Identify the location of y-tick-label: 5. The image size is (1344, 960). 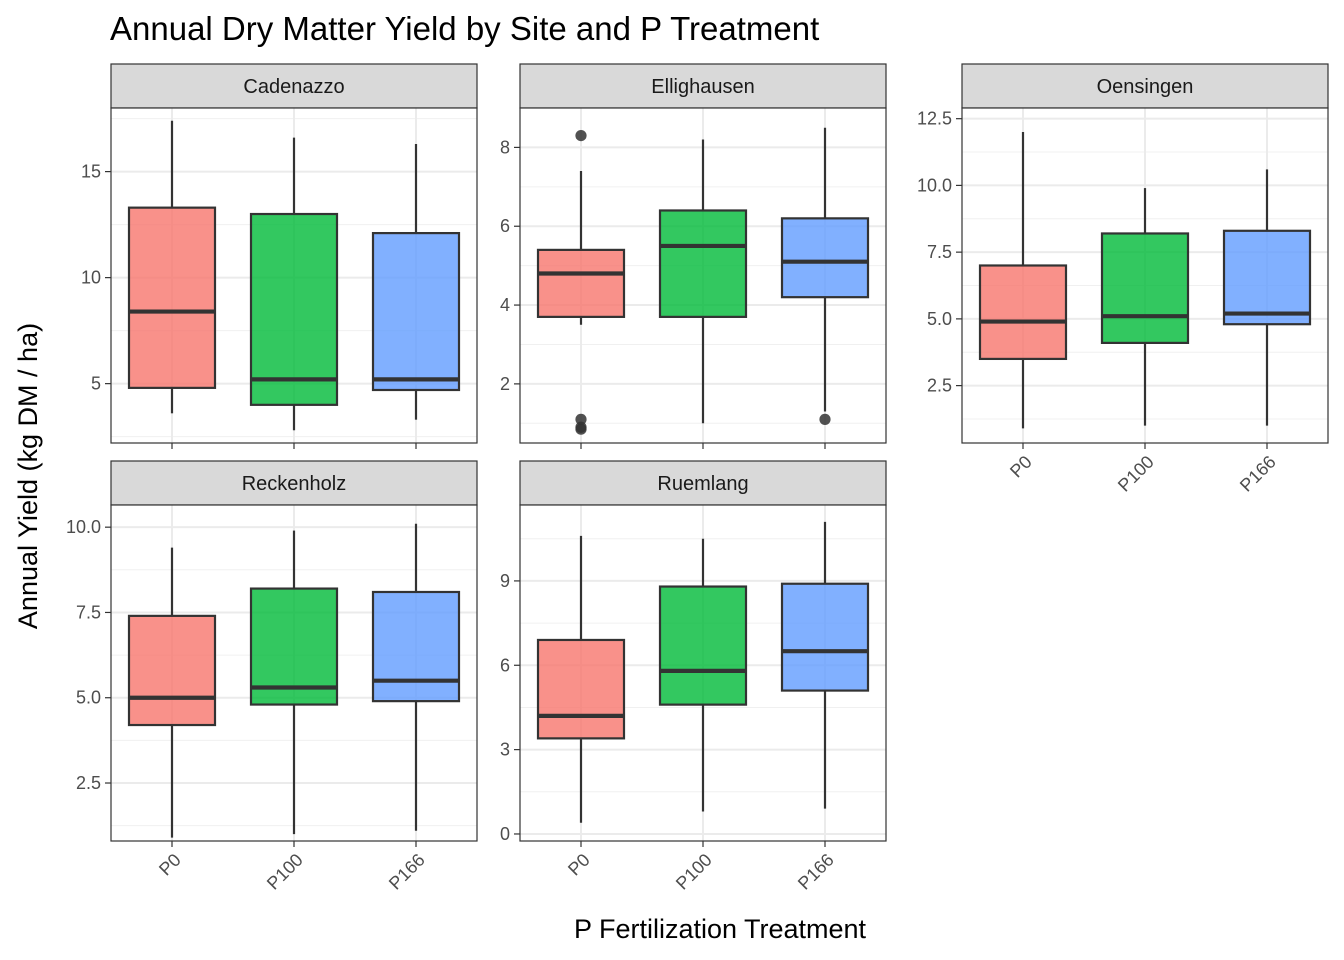
(96, 384).